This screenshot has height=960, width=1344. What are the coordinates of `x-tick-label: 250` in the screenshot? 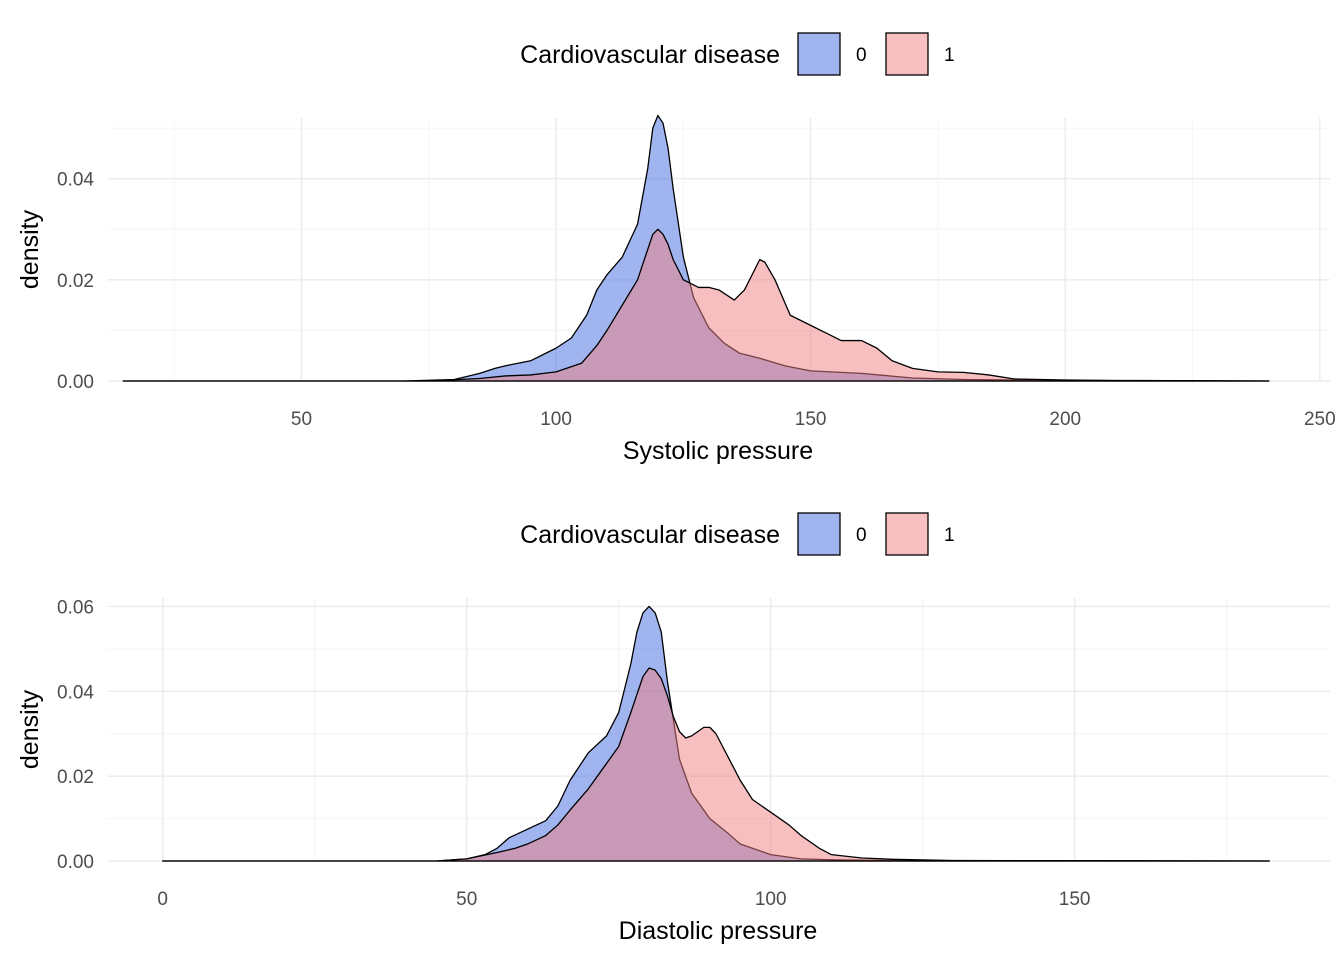 It's located at (1320, 419).